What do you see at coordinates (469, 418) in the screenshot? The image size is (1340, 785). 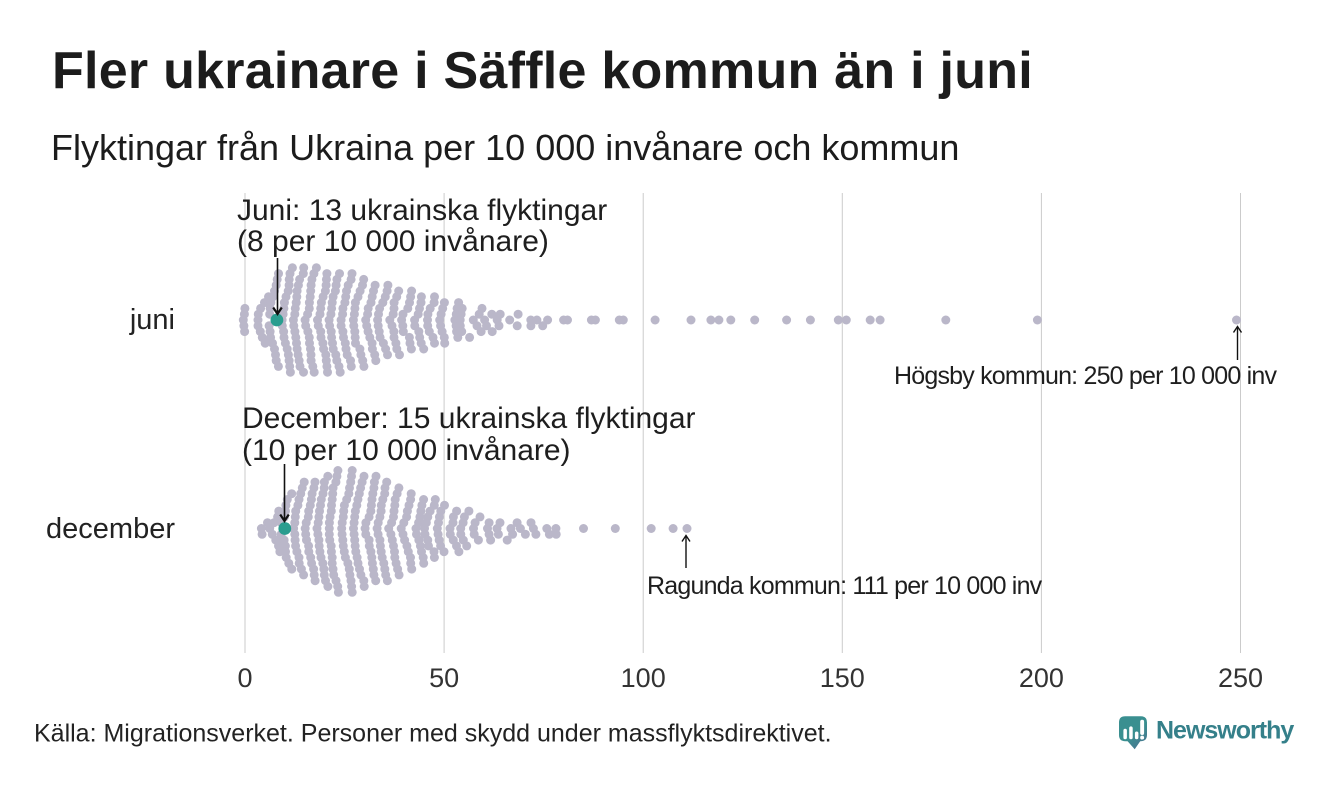 I see `svg-text:December: 15 ukrainska flyktin: December: 15 ukrainska flyktingar` at bounding box center [469, 418].